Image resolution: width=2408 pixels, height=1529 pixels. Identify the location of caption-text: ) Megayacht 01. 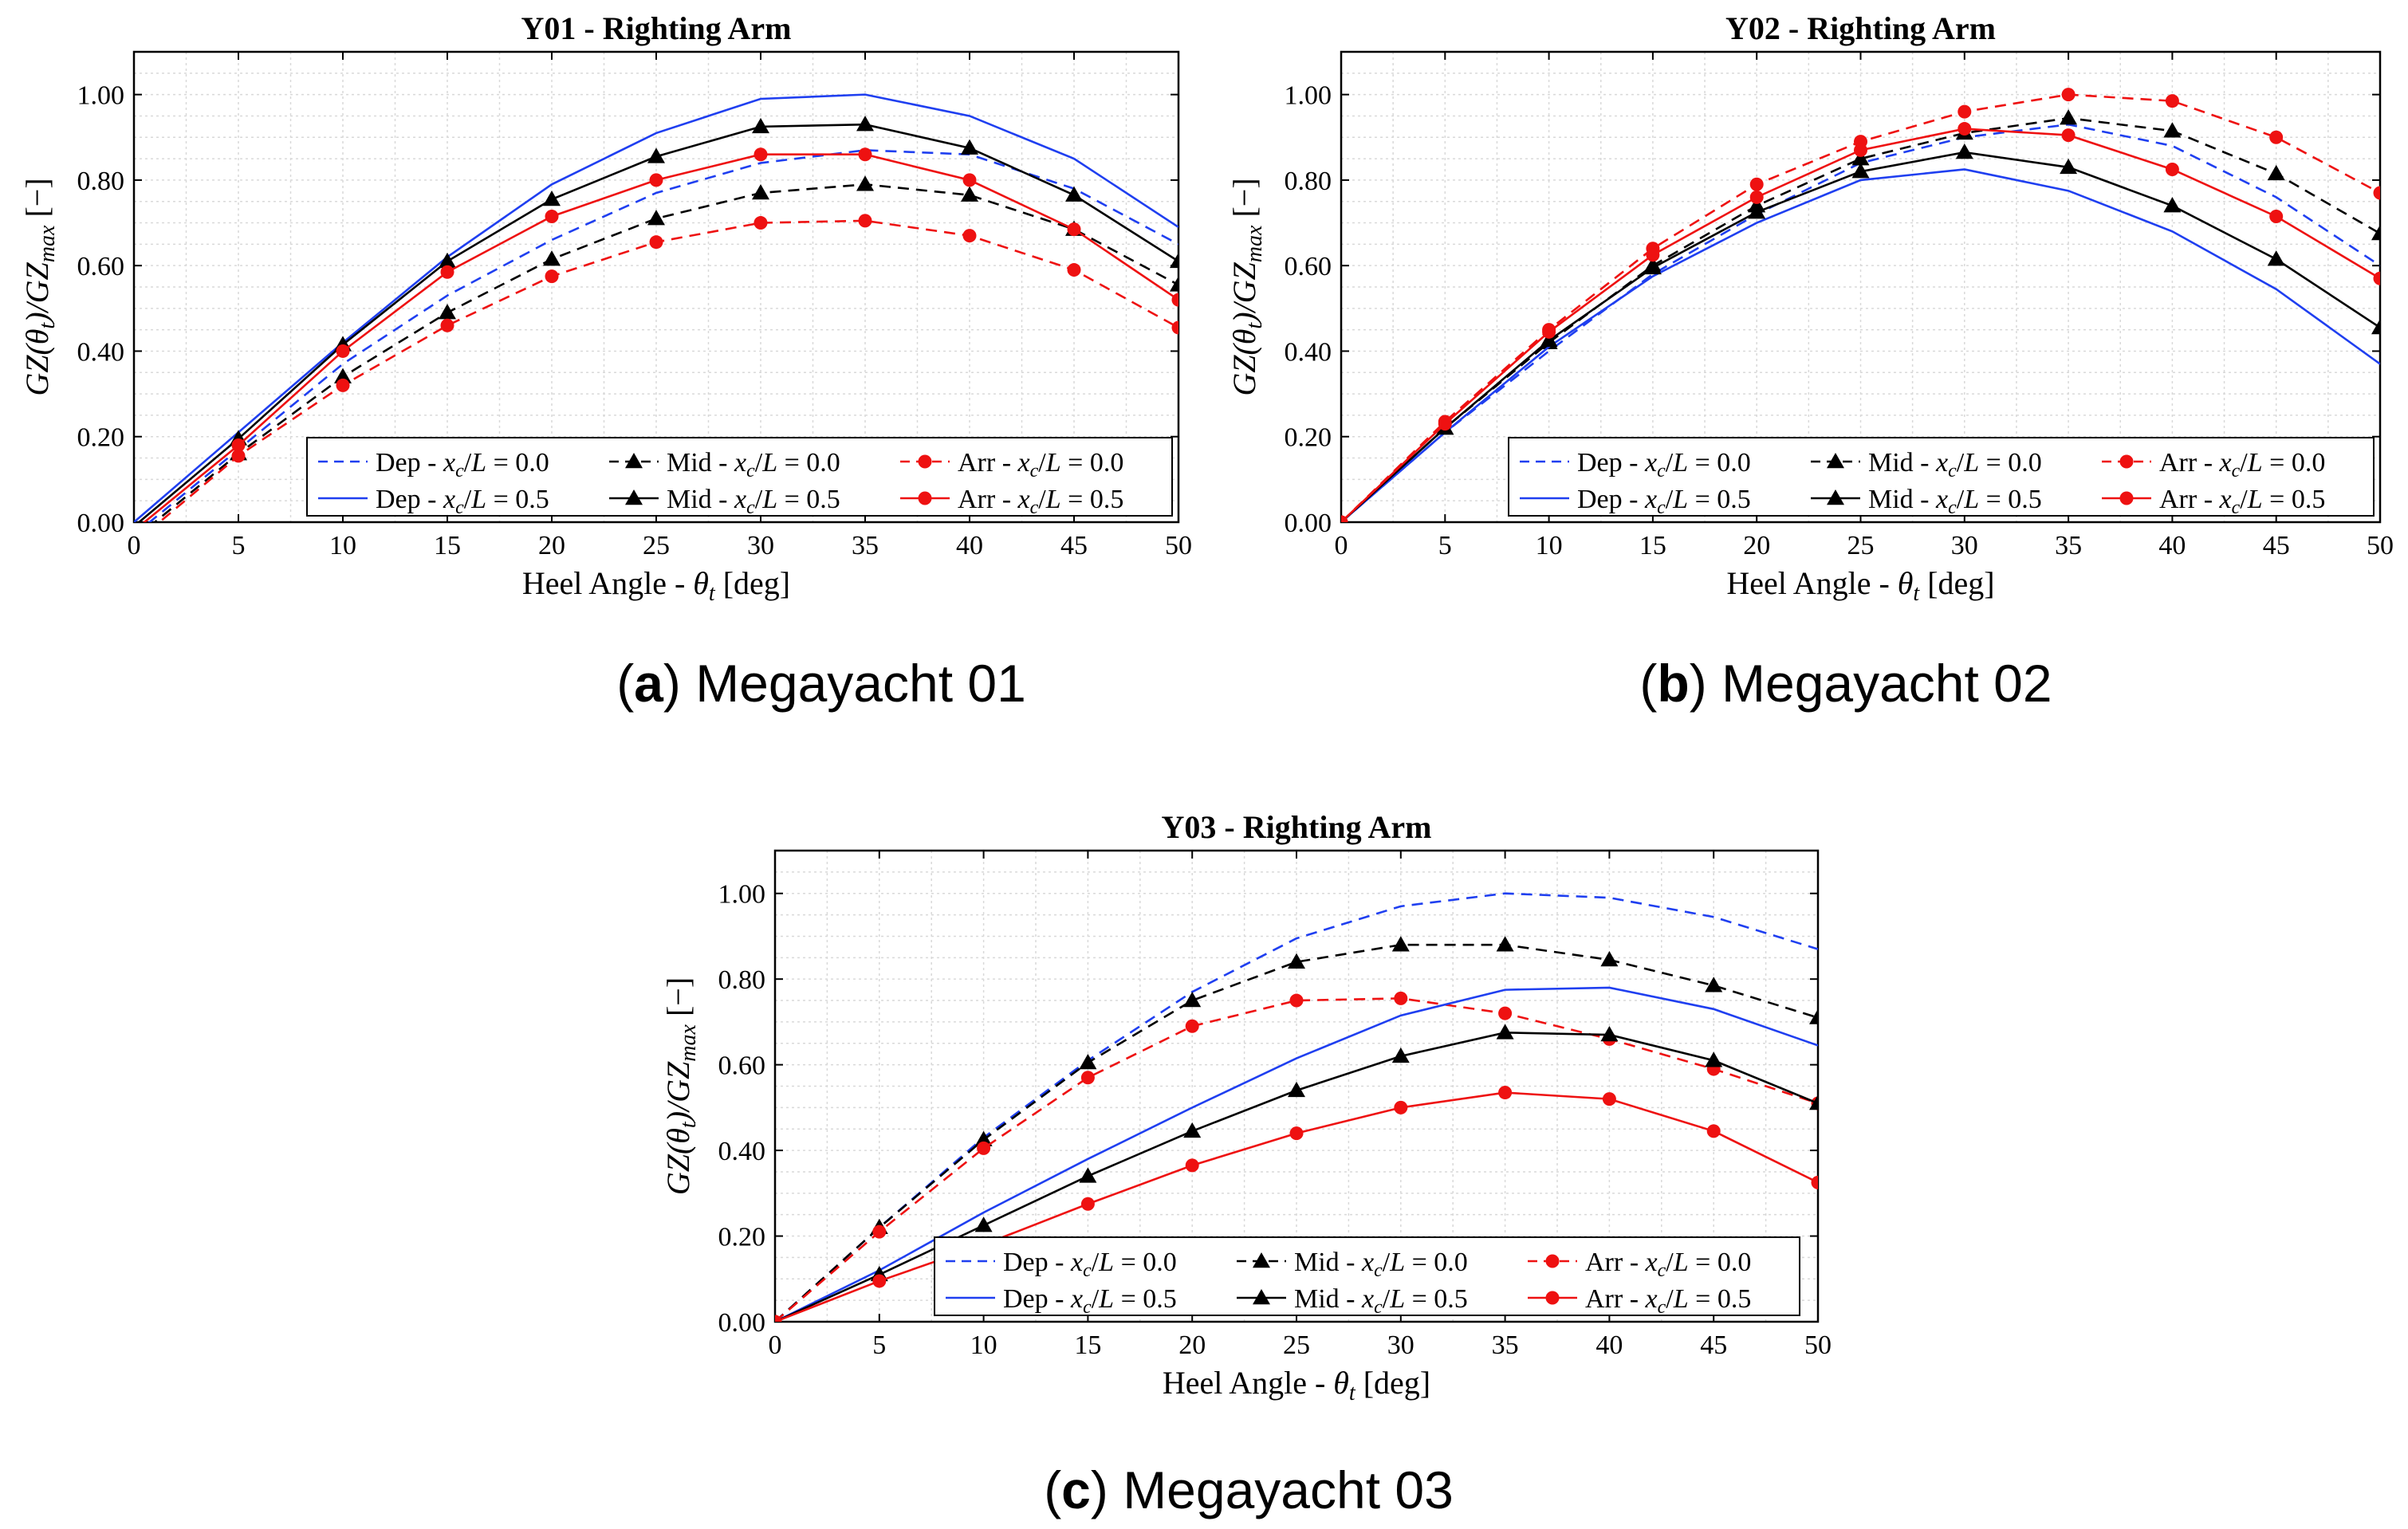
(844, 683).